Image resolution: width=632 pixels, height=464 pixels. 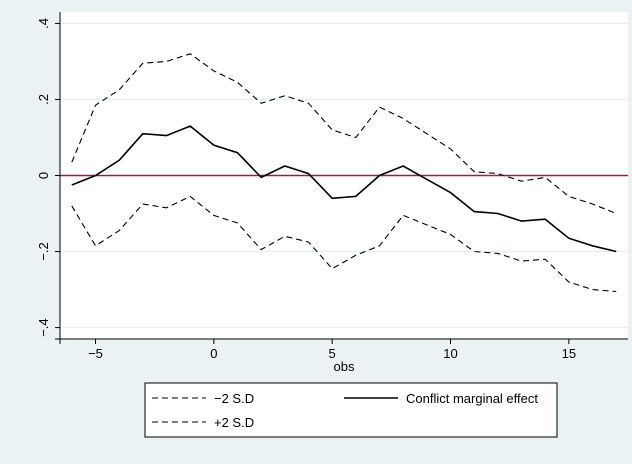 I want to click on x-tick-label-2: 5, so click(x=332, y=353).